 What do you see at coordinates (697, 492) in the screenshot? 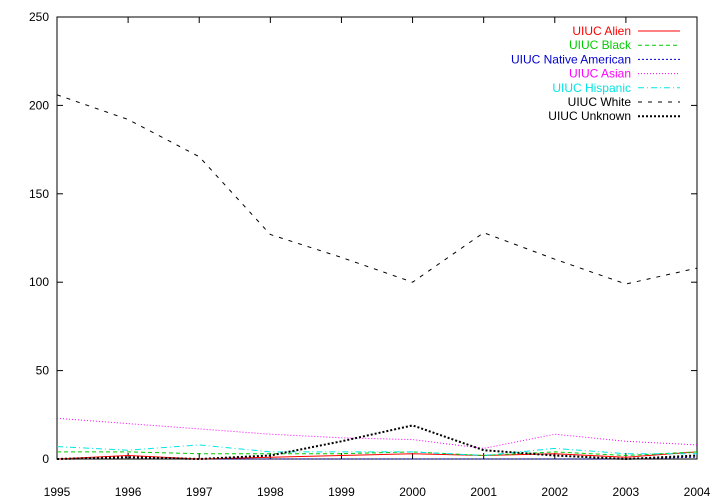
I see `x-tick-label: 2004` at bounding box center [697, 492].